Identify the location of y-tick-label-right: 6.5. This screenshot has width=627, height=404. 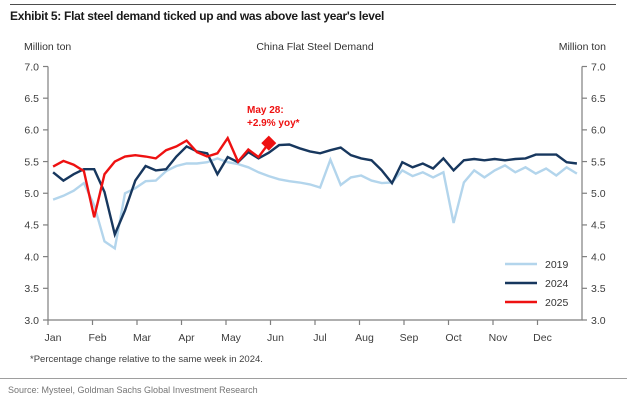
(598, 99).